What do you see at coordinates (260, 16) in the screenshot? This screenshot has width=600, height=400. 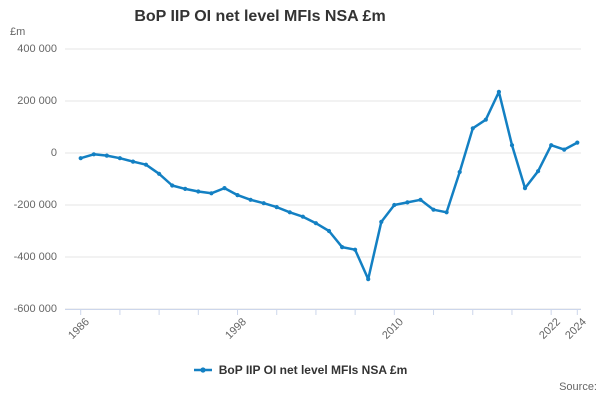 I see `chart-title: BoP IIP OI net level MFIs NSA £m` at bounding box center [260, 16].